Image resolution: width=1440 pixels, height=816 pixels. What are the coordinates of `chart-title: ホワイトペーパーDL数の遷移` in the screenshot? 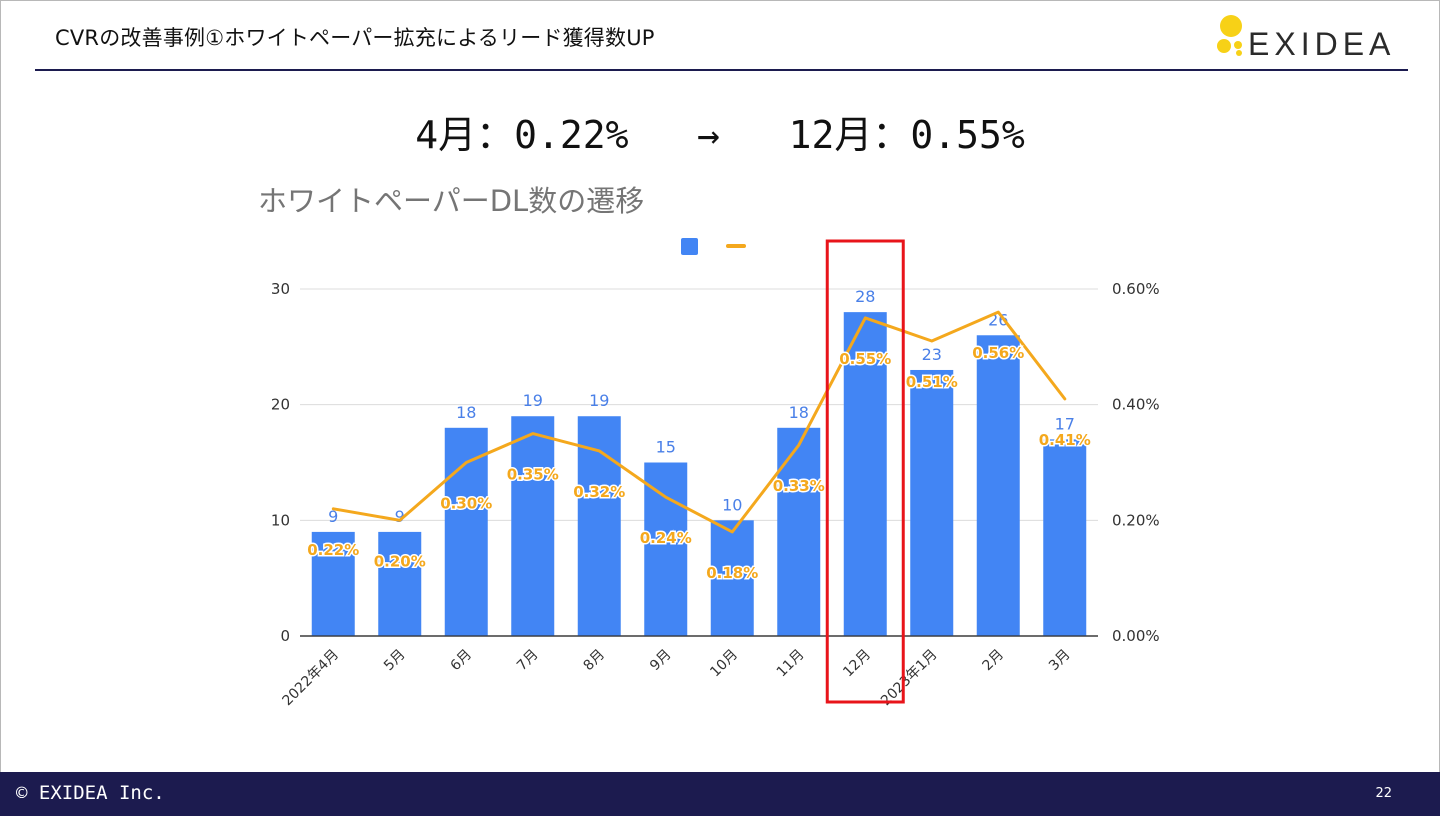 It's located at (451, 201).